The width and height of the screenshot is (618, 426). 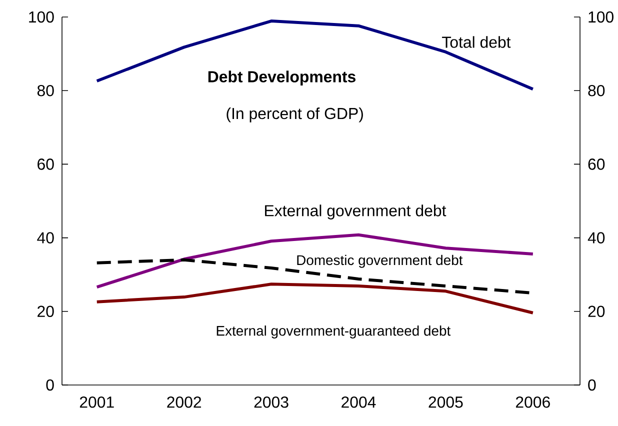 What do you see at coordinates (380, 261) in the screenshot?
I see `series-label: Domestic government debt` at bounding box center [380, 261].